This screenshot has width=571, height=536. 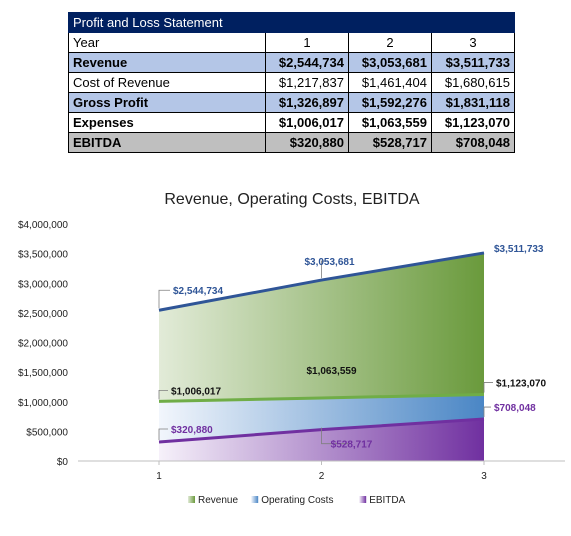 I want to click on row-label: EBITDA, so click(x=167, y=142).